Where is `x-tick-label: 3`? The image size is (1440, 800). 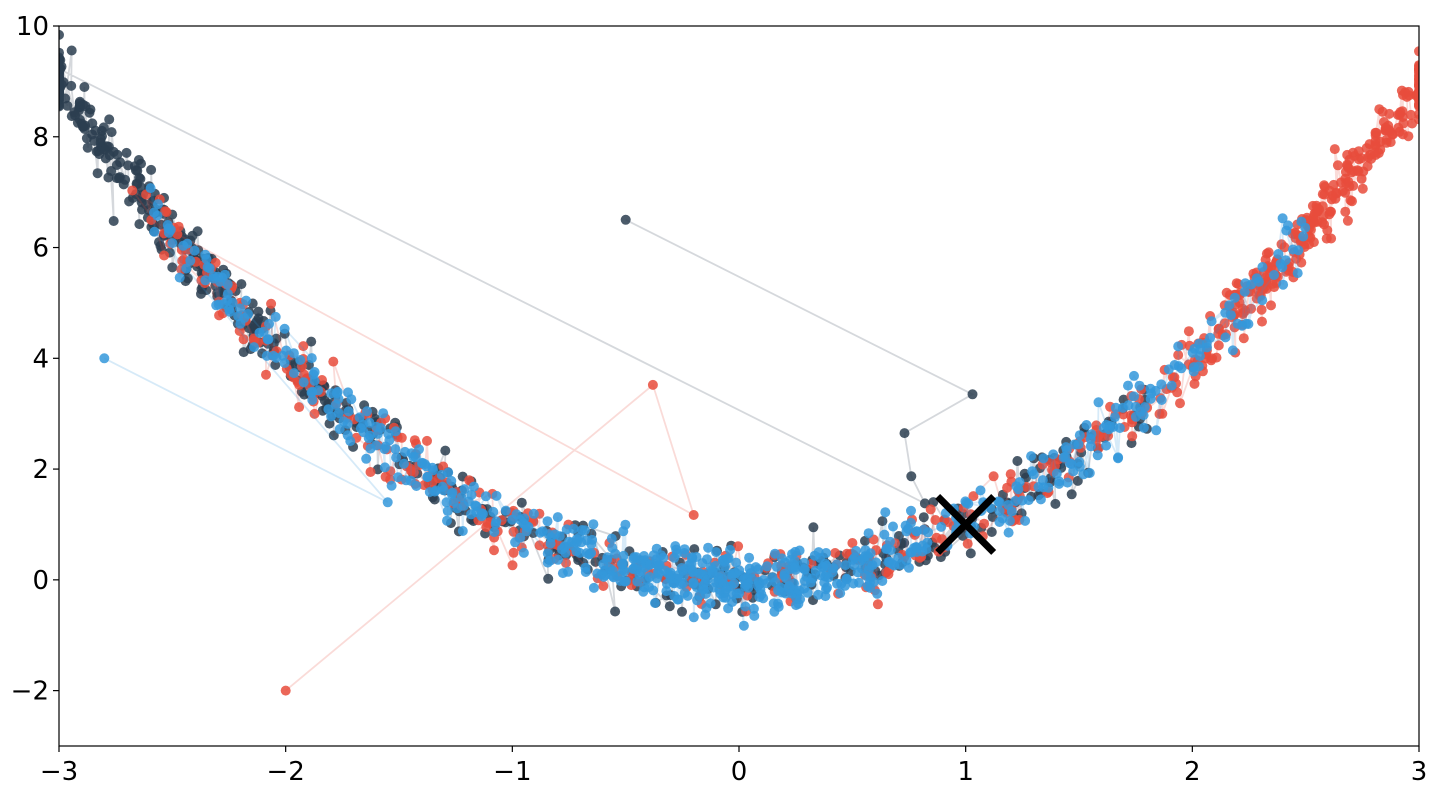
x-tick-label: 3 is located at coordinates (1419, 772).